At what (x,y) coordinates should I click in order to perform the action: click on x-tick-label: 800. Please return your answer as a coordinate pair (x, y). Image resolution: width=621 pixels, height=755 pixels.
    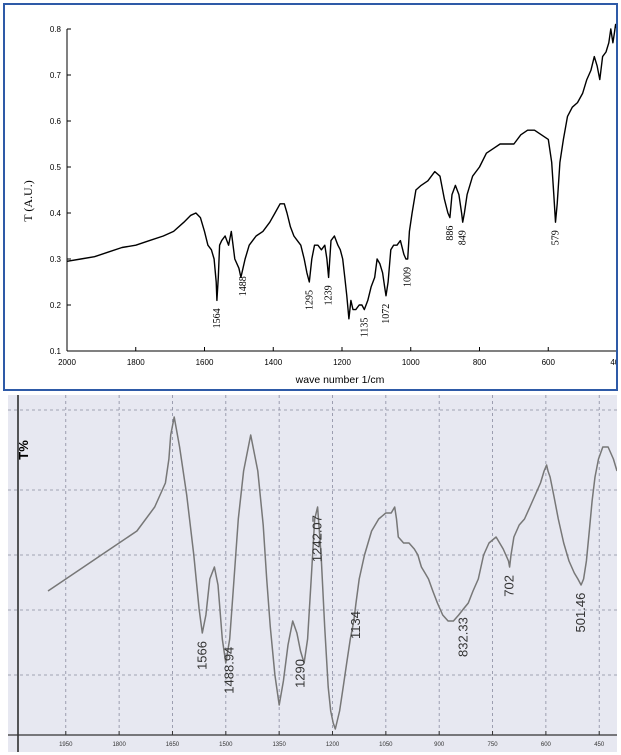
    Looking at the image, I should click on (480, 362).